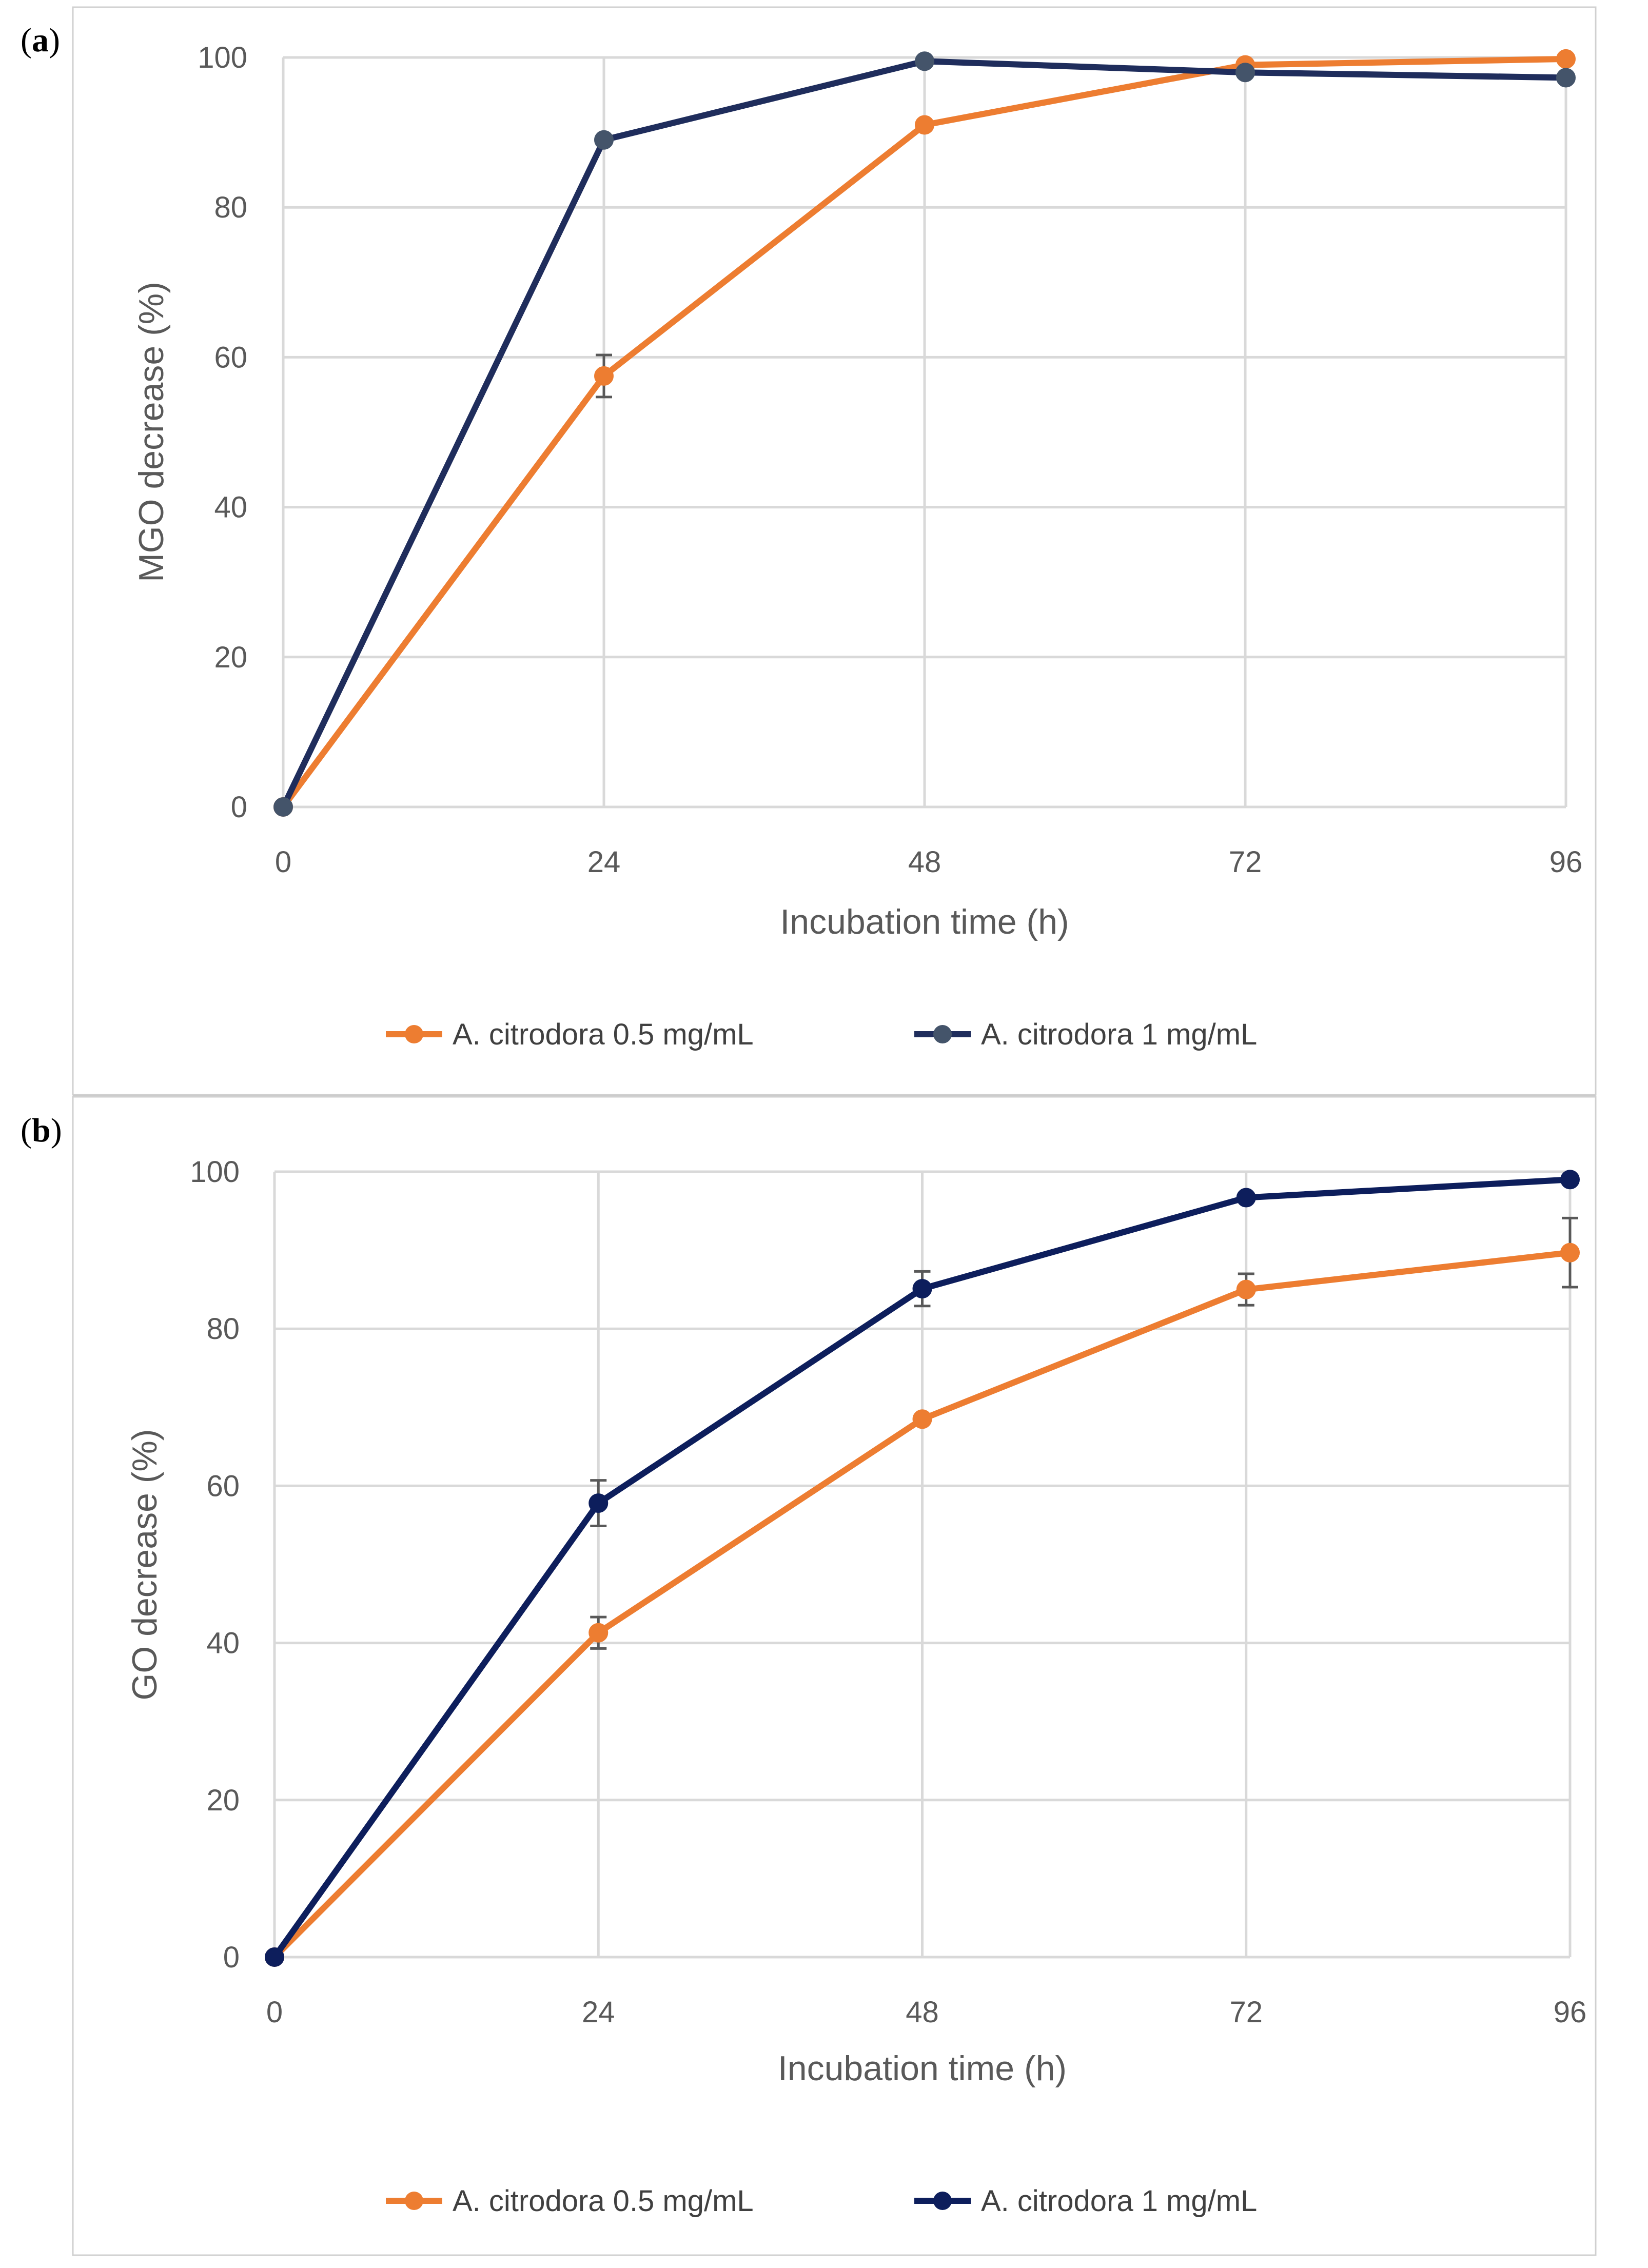  What do you see at coordinates (144, 1564) in the screenshot?
I see `y-axis-title: GO decrease (%)` at bounding box center [144, 1564].